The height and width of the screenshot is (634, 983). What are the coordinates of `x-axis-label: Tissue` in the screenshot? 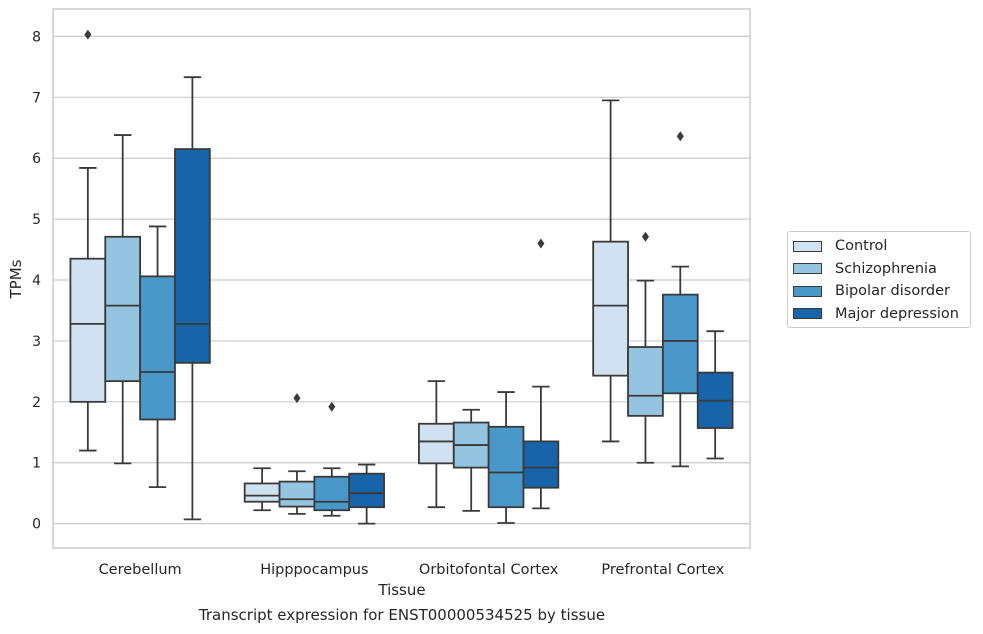 It's located at (401, 590).